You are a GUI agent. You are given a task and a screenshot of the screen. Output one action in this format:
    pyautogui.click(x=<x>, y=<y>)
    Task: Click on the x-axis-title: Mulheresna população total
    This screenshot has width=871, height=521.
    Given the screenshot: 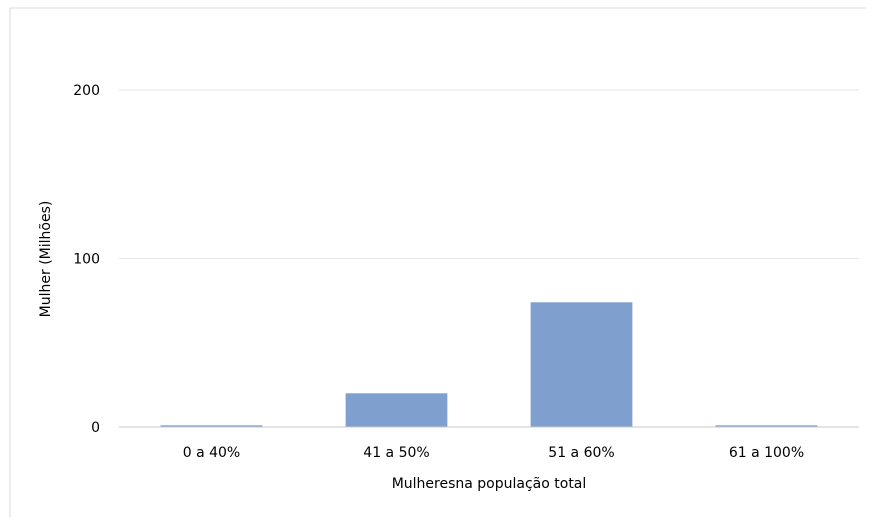 What is the action you would take?
    pyautogui.click(x=489, y=484)
    